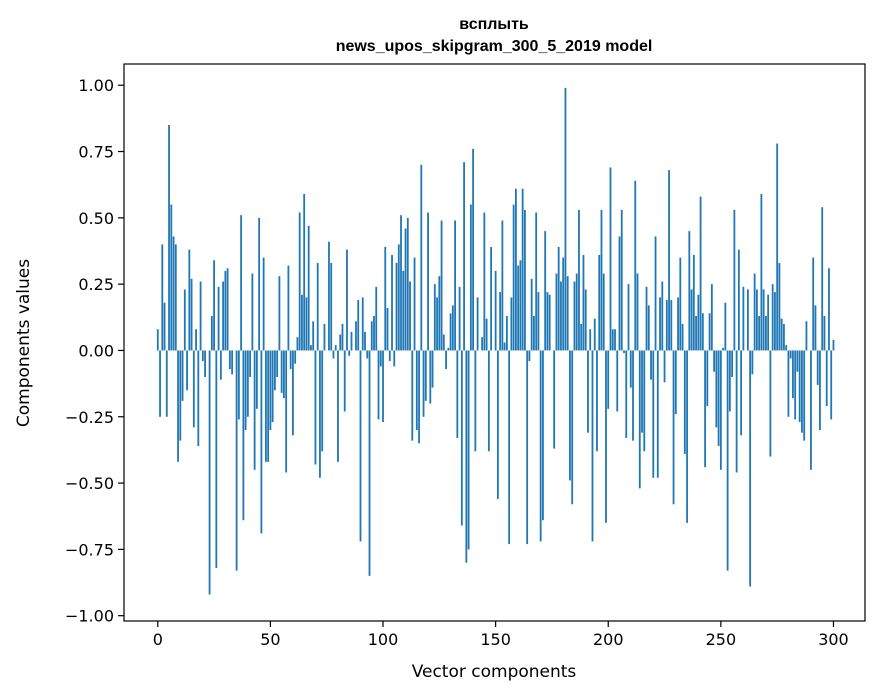 The image size is (880, 696). Describe the element at coordinates (96, 85) in the screenshot. I see `y-tick-label: 1.00` at that location.